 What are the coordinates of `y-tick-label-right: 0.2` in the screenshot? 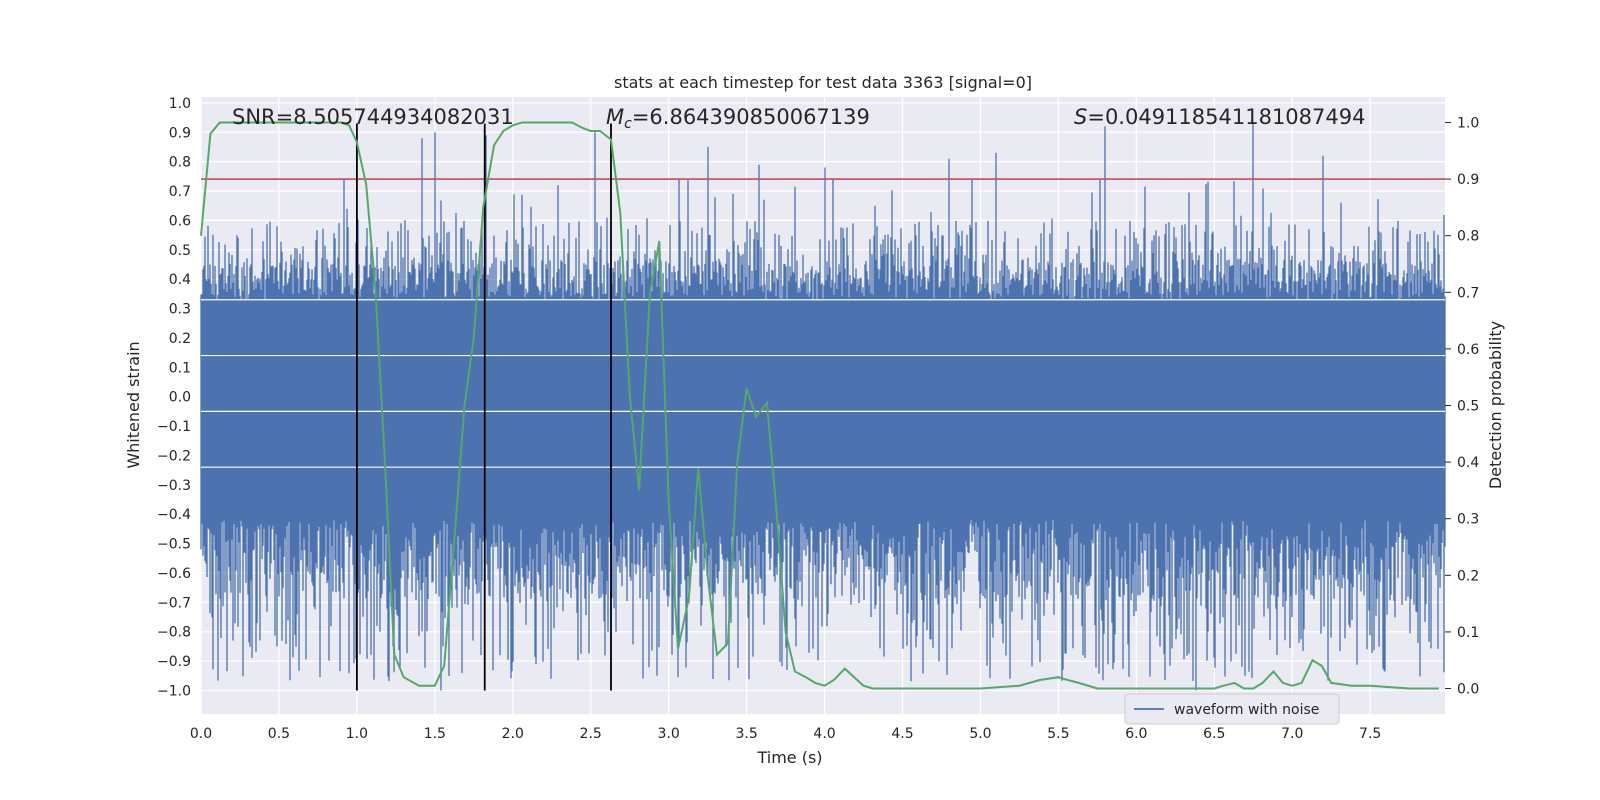 It's located at (1468, 576).